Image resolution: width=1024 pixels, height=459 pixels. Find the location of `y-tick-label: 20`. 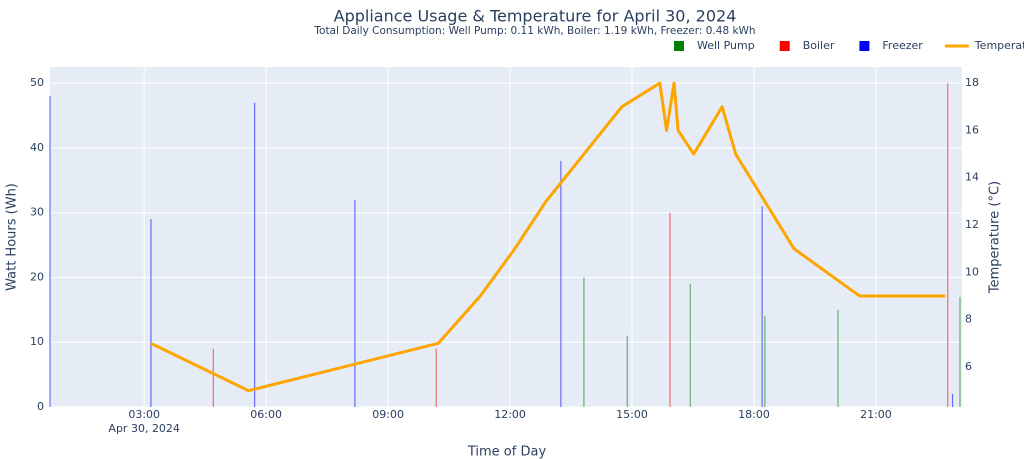

y-tick-label: 20 is located at coordinates (37, 276).